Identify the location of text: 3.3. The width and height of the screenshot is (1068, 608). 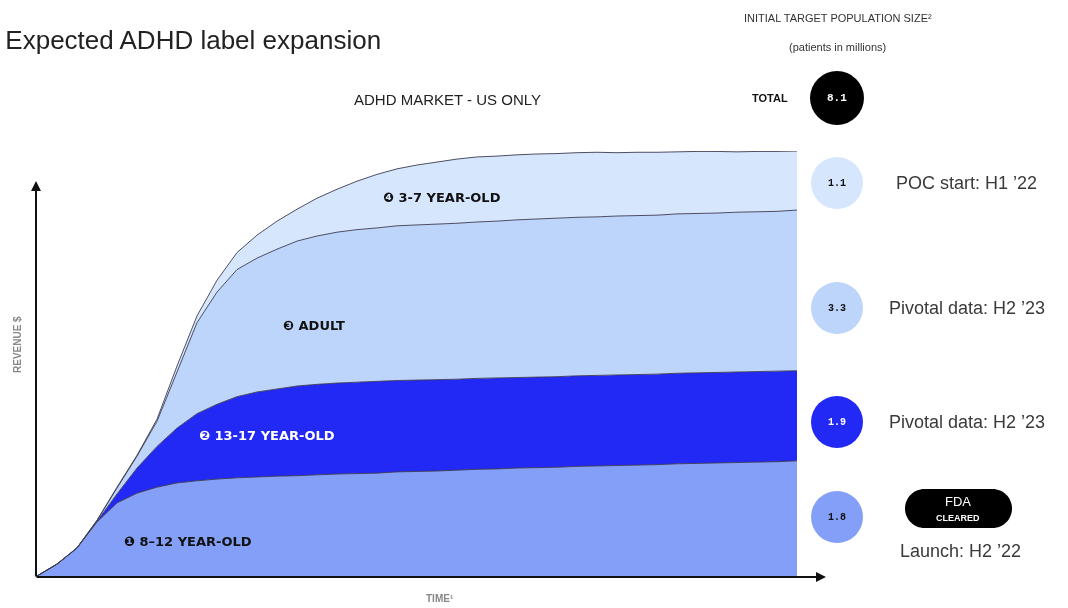
(837, 308).